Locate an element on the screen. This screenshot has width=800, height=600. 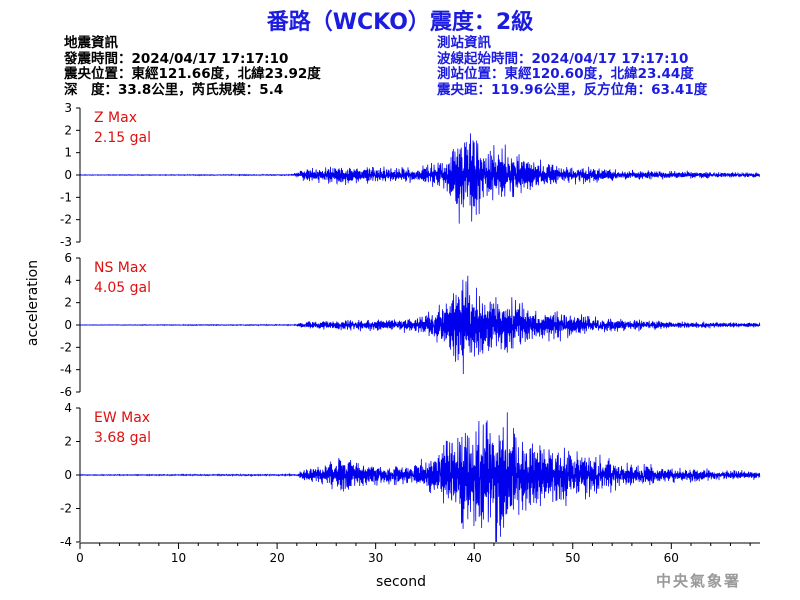
ns-peak-label: NS Max is located at coordinates (120, 268).